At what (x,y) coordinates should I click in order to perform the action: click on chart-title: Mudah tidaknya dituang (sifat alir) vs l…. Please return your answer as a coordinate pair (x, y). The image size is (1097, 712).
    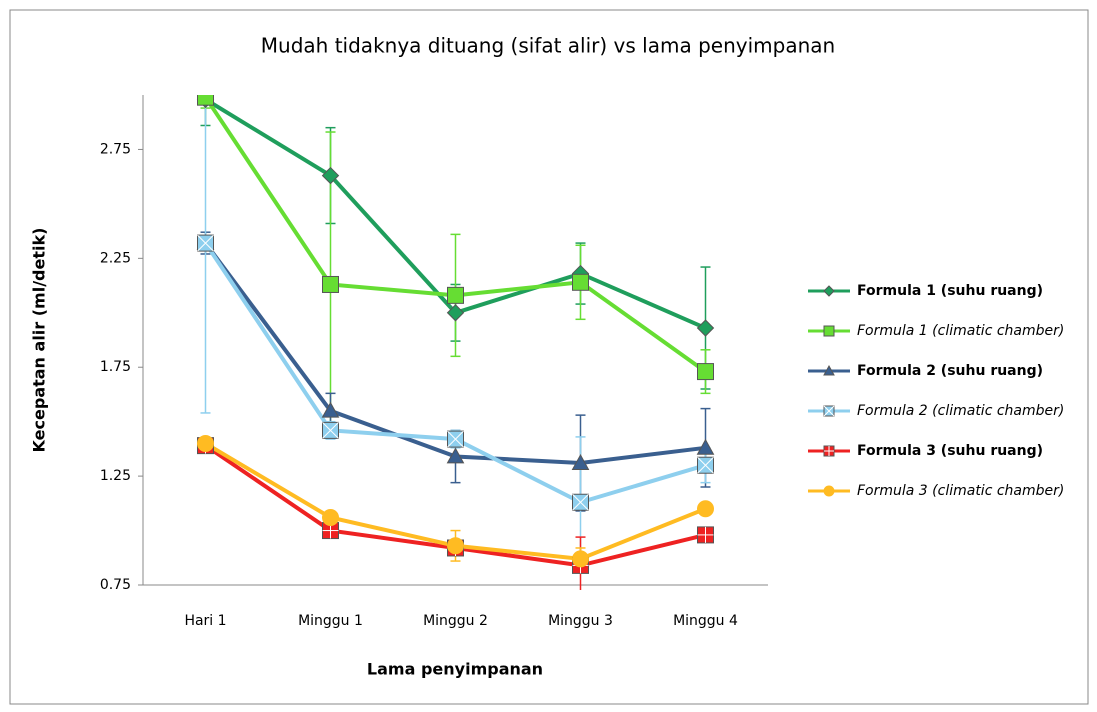
    Looking at the image, I should click on (548, 46).